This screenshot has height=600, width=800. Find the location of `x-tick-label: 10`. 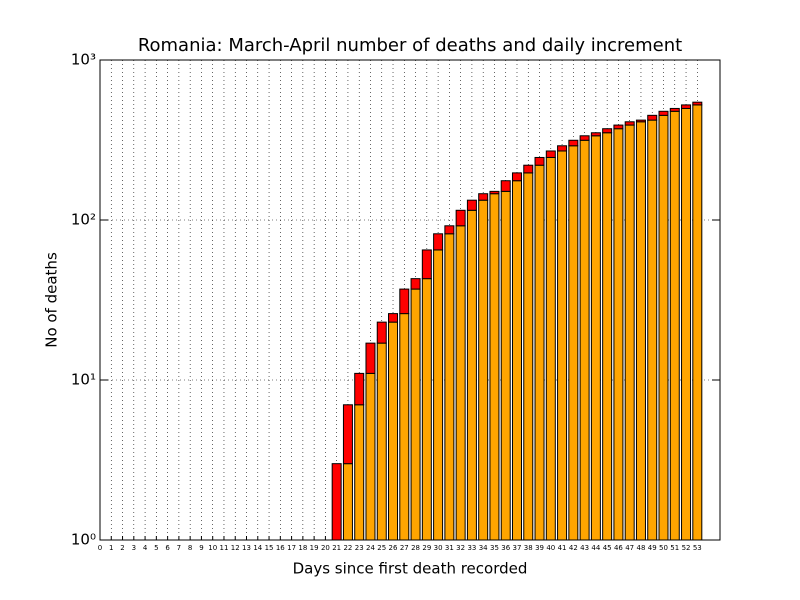

x-tick-label: 10 is located at coordinates (212, 548).